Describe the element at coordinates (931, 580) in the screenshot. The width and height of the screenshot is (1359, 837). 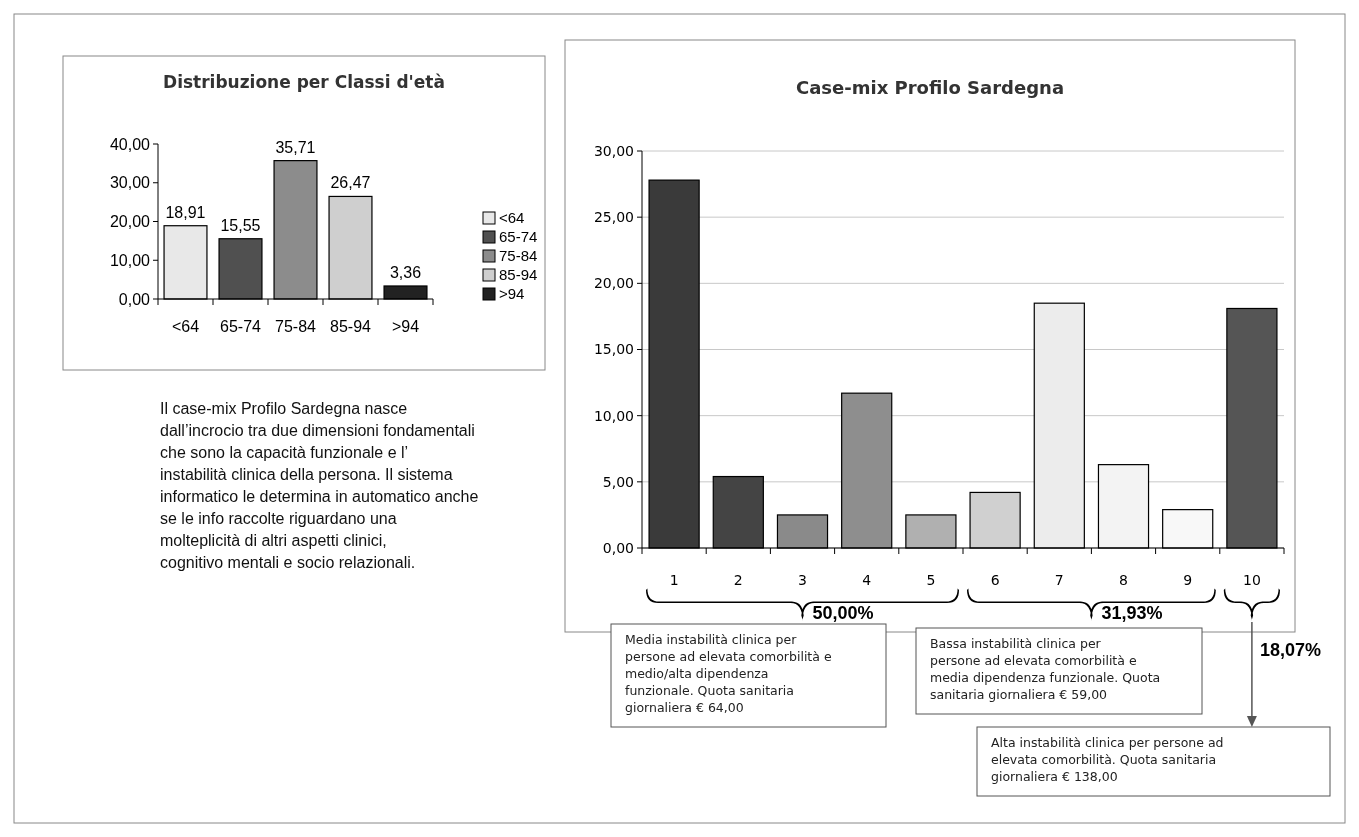
I see `x-tick-label: 5` at that location.